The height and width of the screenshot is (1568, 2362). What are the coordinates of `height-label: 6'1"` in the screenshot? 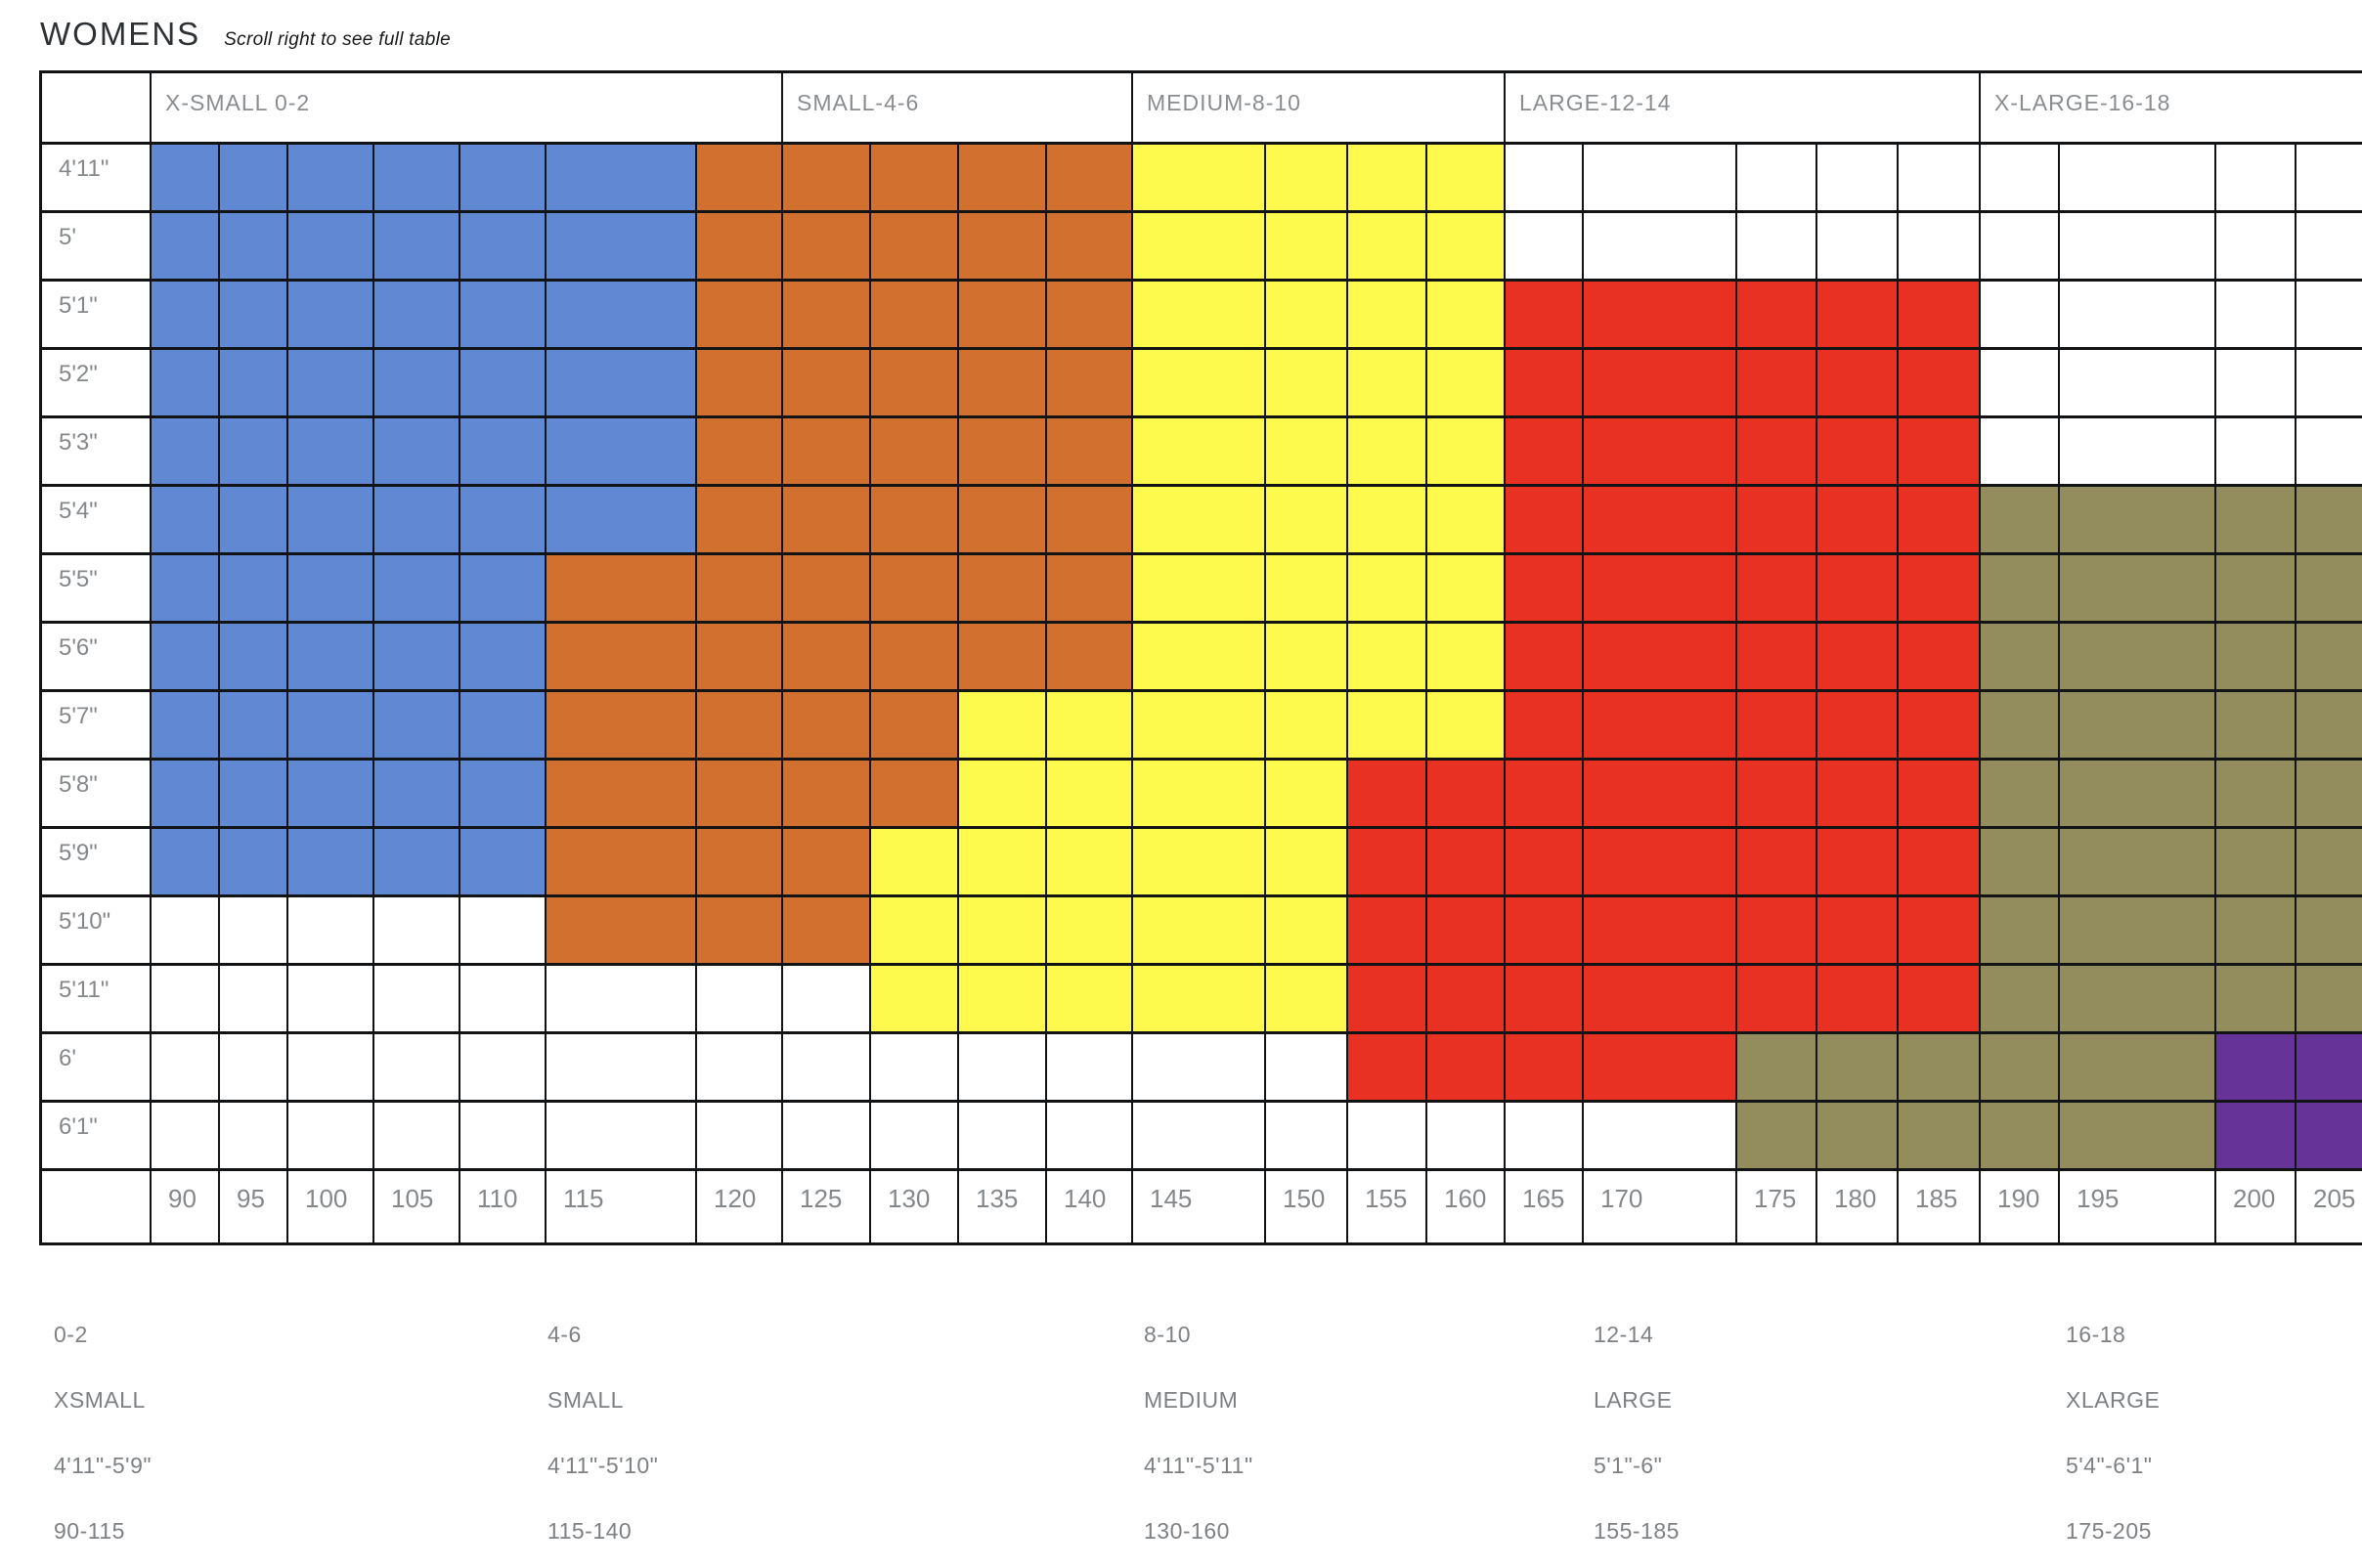 It's located at (97, 1137).